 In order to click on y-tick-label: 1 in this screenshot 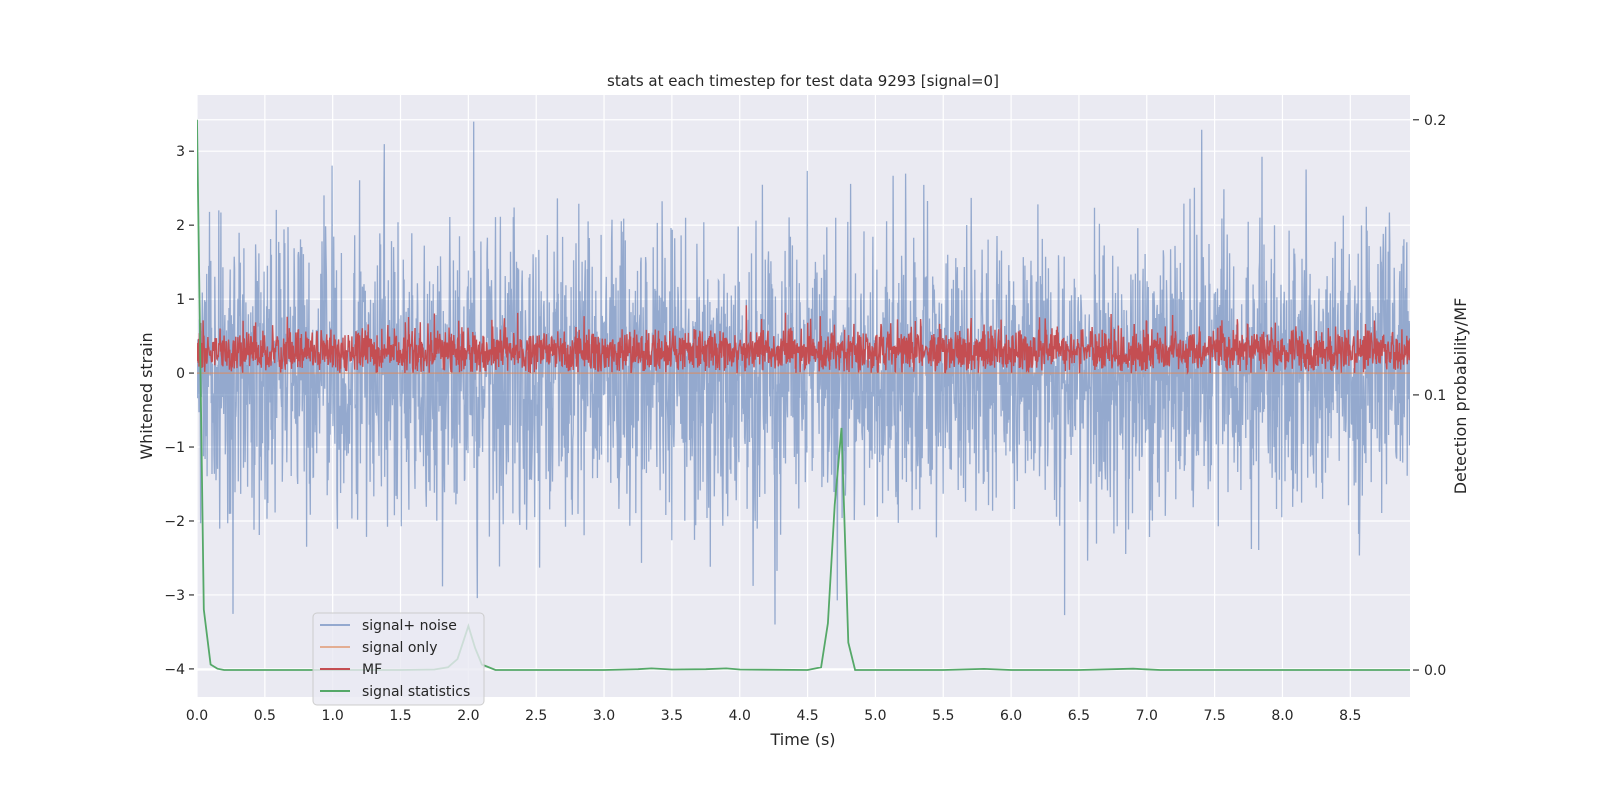, I will do `click(180, 300)`.